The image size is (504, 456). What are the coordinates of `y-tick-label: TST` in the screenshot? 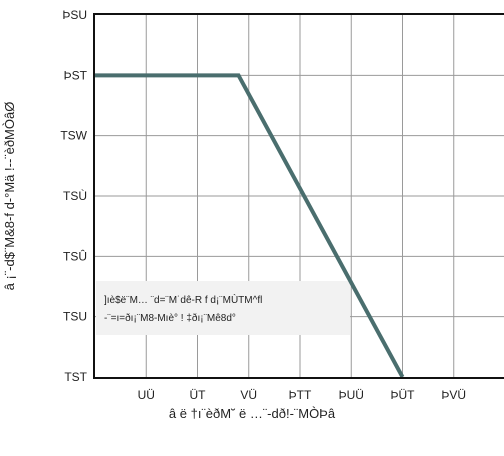 It's located at (75, 377).